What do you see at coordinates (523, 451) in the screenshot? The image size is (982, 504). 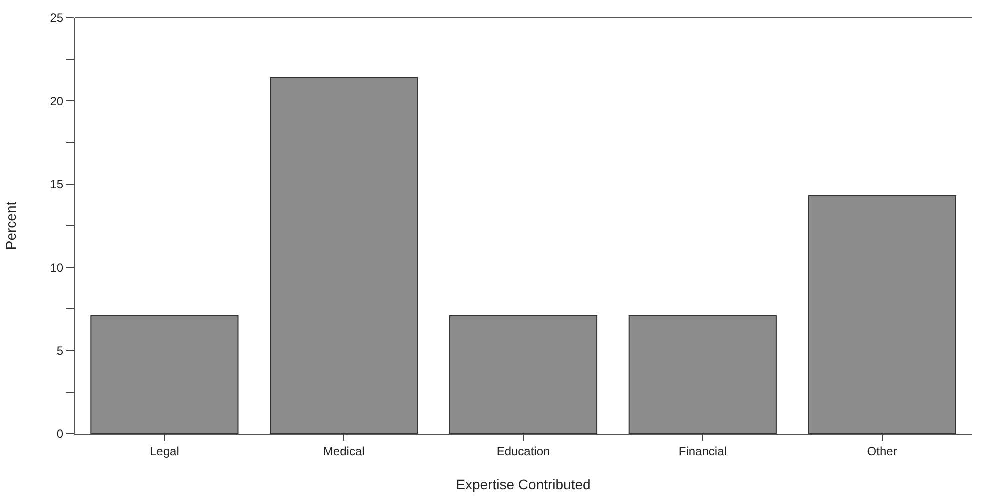 I see `x-tick-label: Education` at bounding box center [523, 451].